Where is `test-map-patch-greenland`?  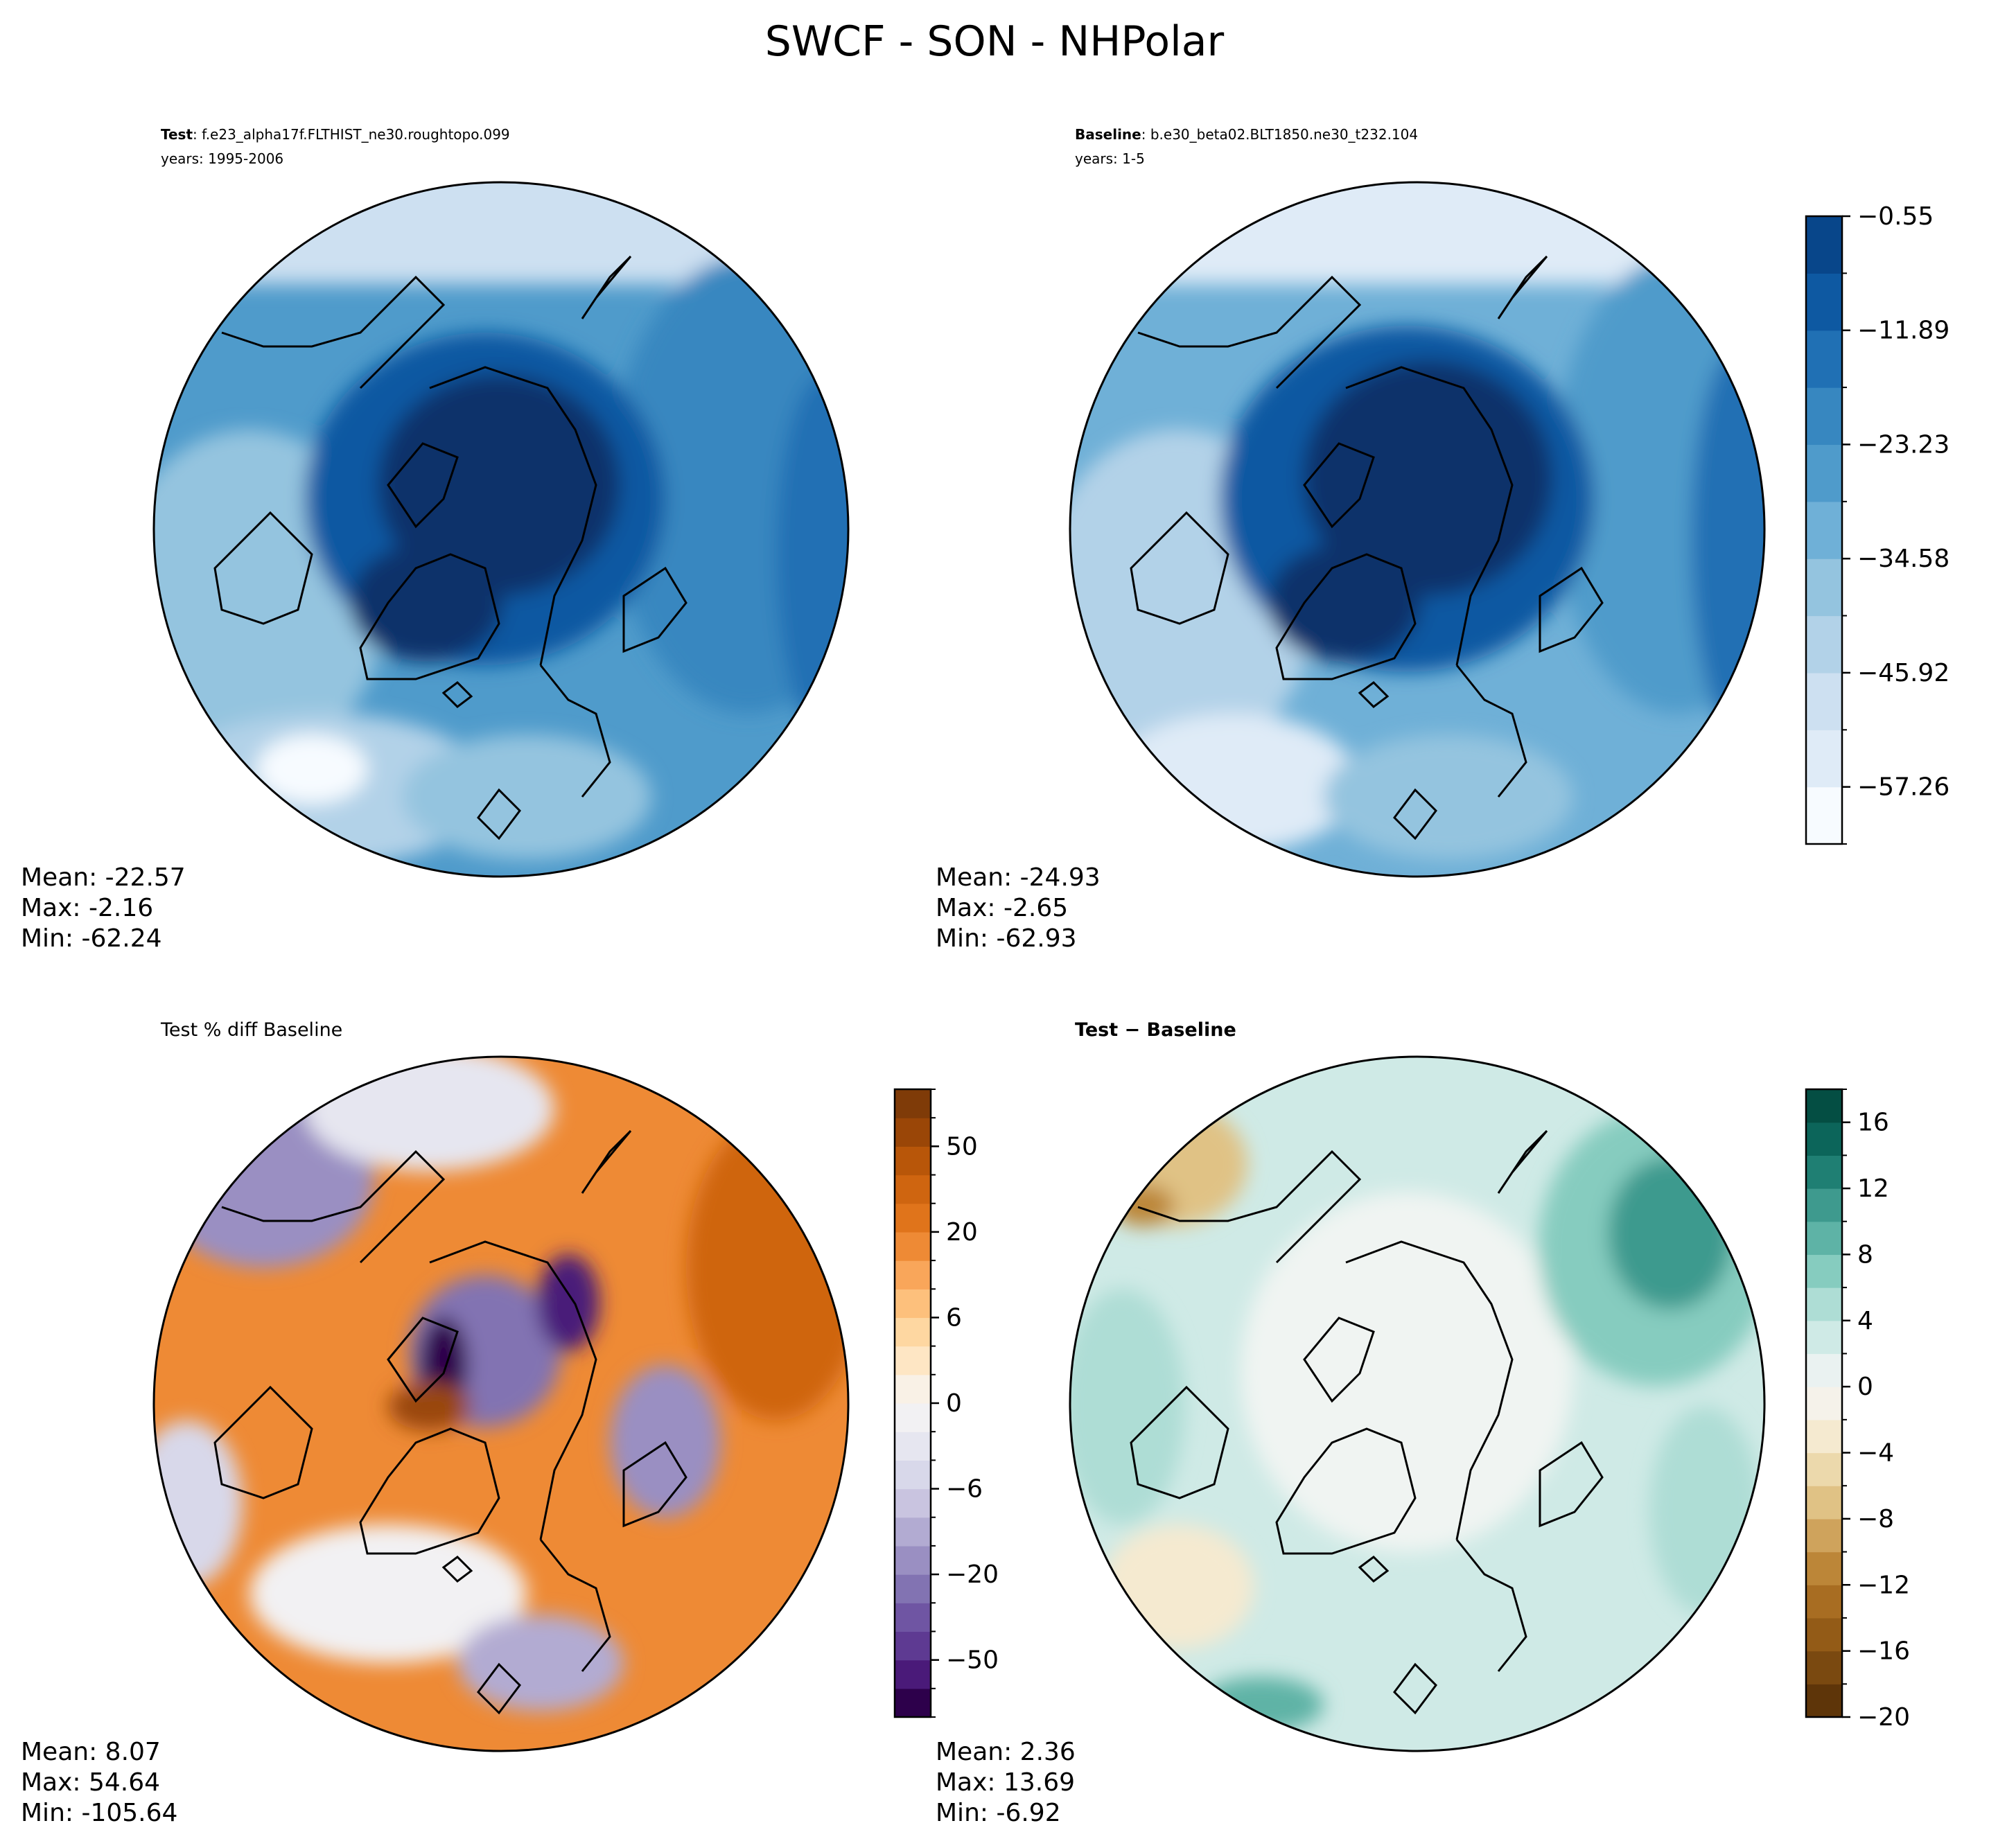 test-map-patch-greenland is located at coordinates (426, 603).